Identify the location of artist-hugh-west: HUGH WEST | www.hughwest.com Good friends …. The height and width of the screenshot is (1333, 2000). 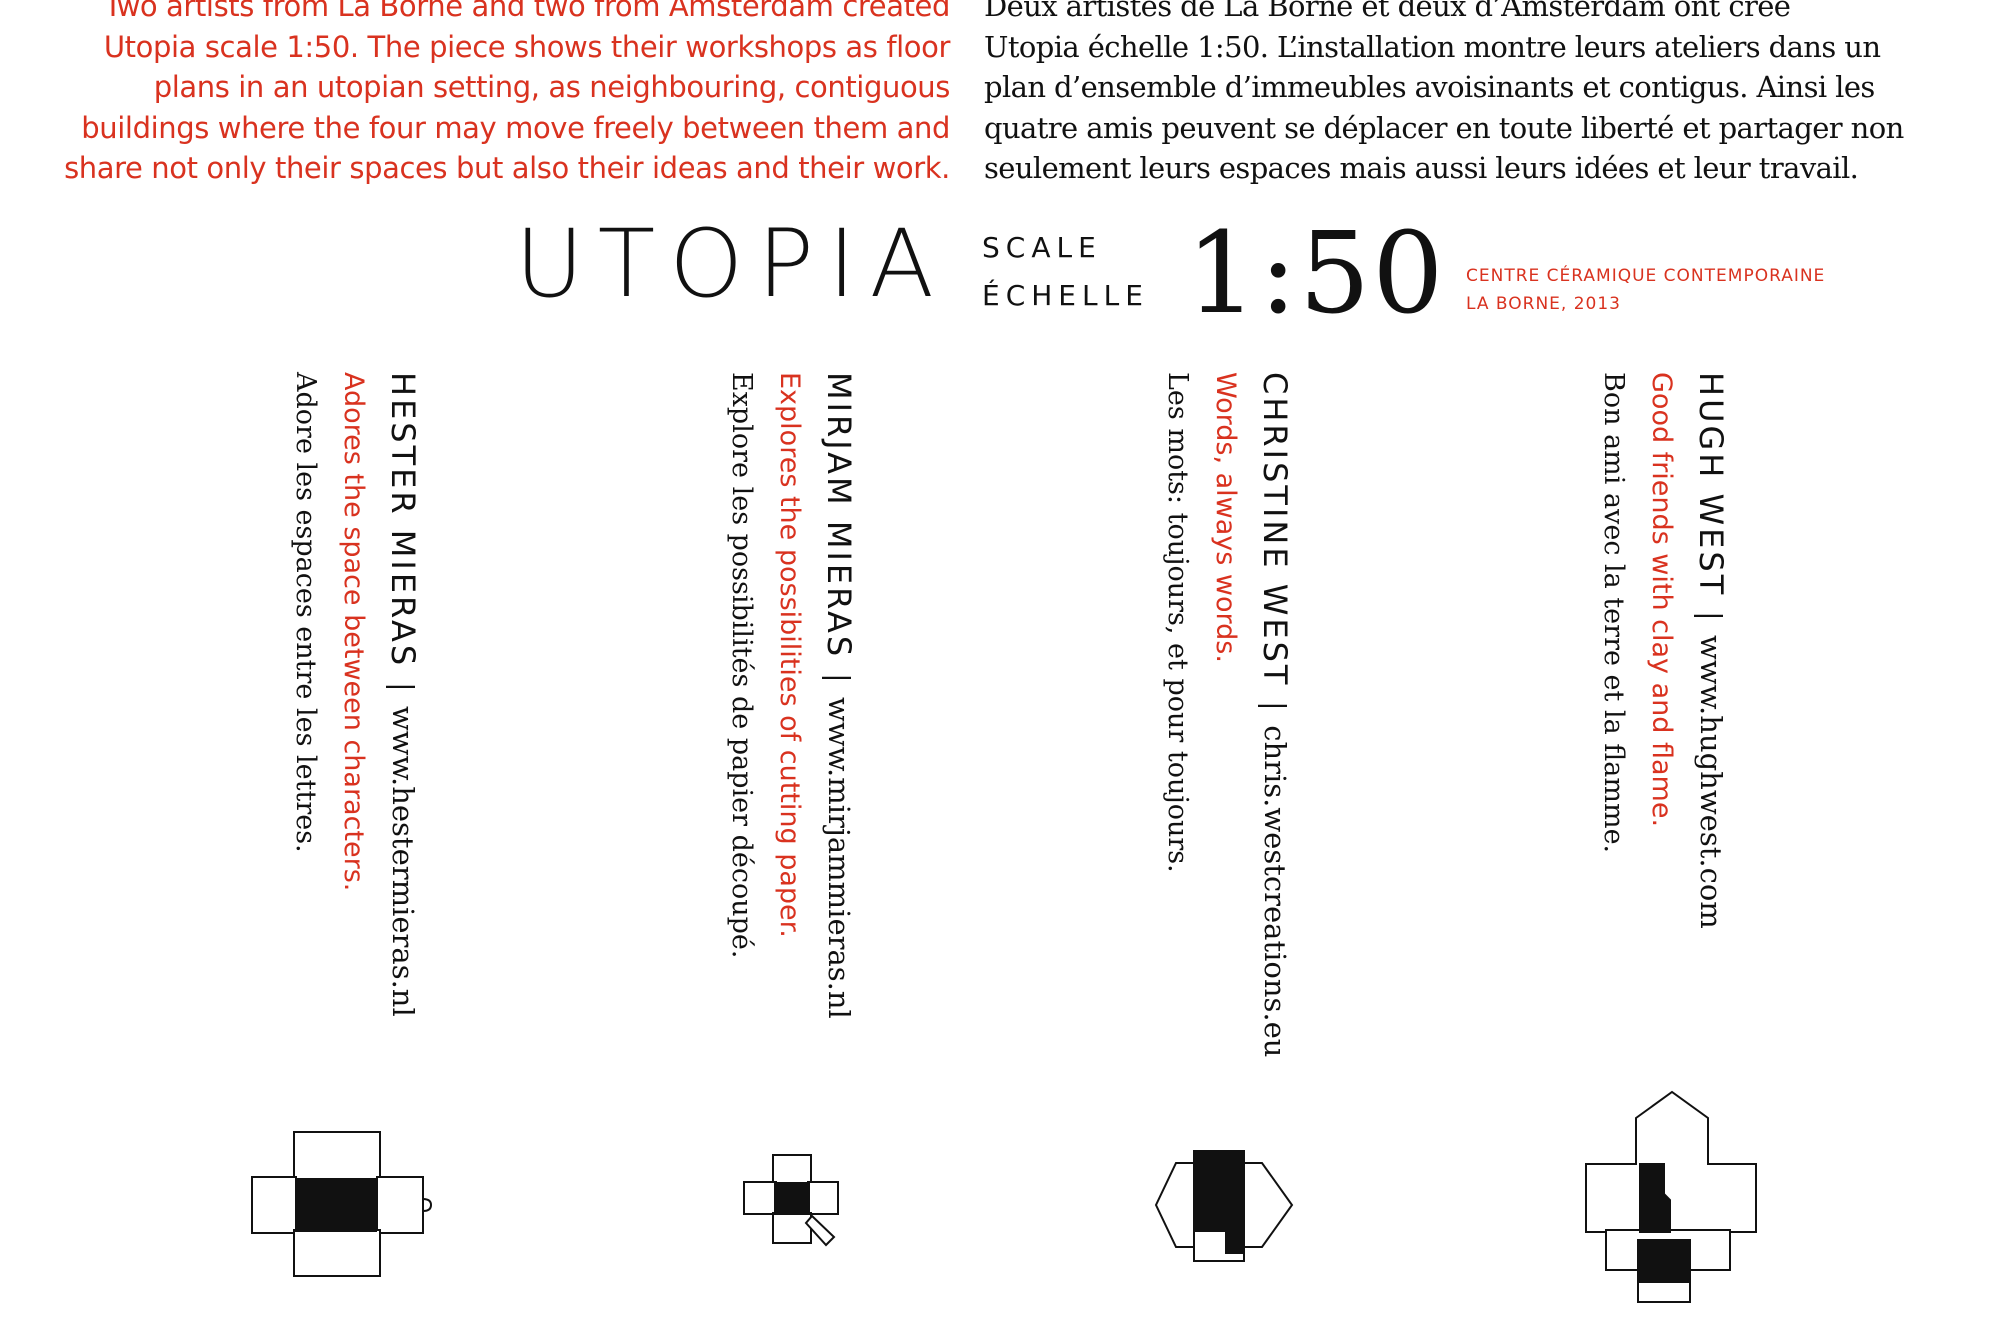
(1671, 752).